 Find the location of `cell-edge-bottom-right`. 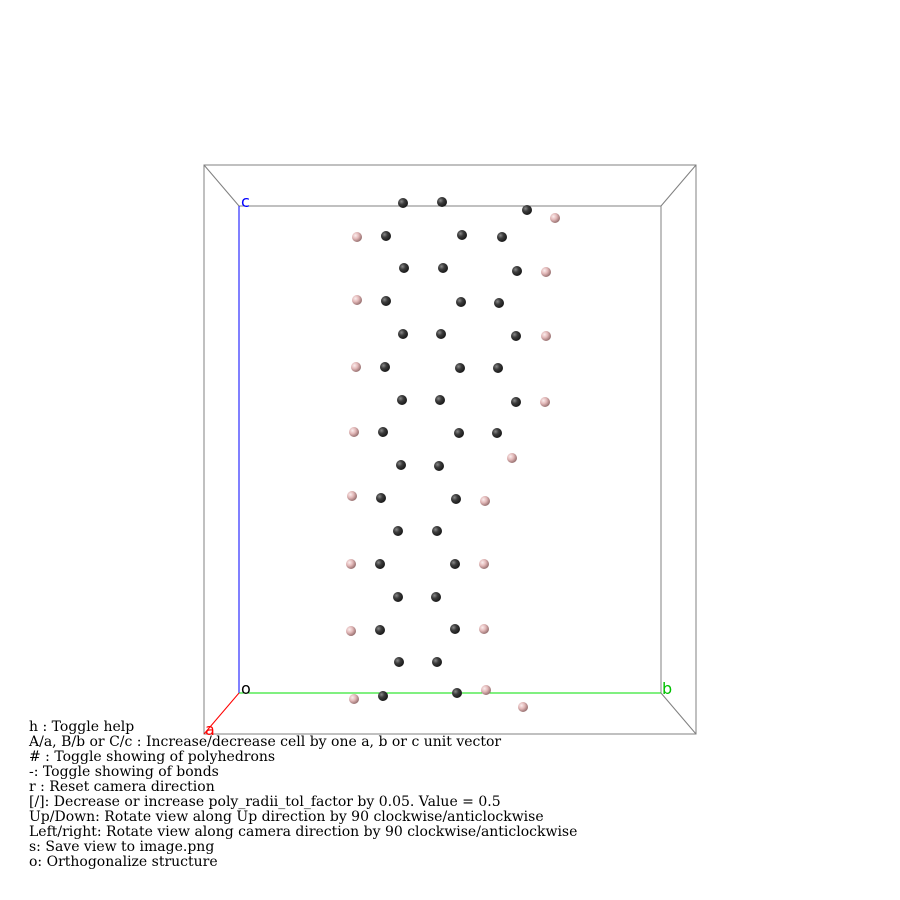

cell-edge-bottom-right is located at coordinates (678, 713).